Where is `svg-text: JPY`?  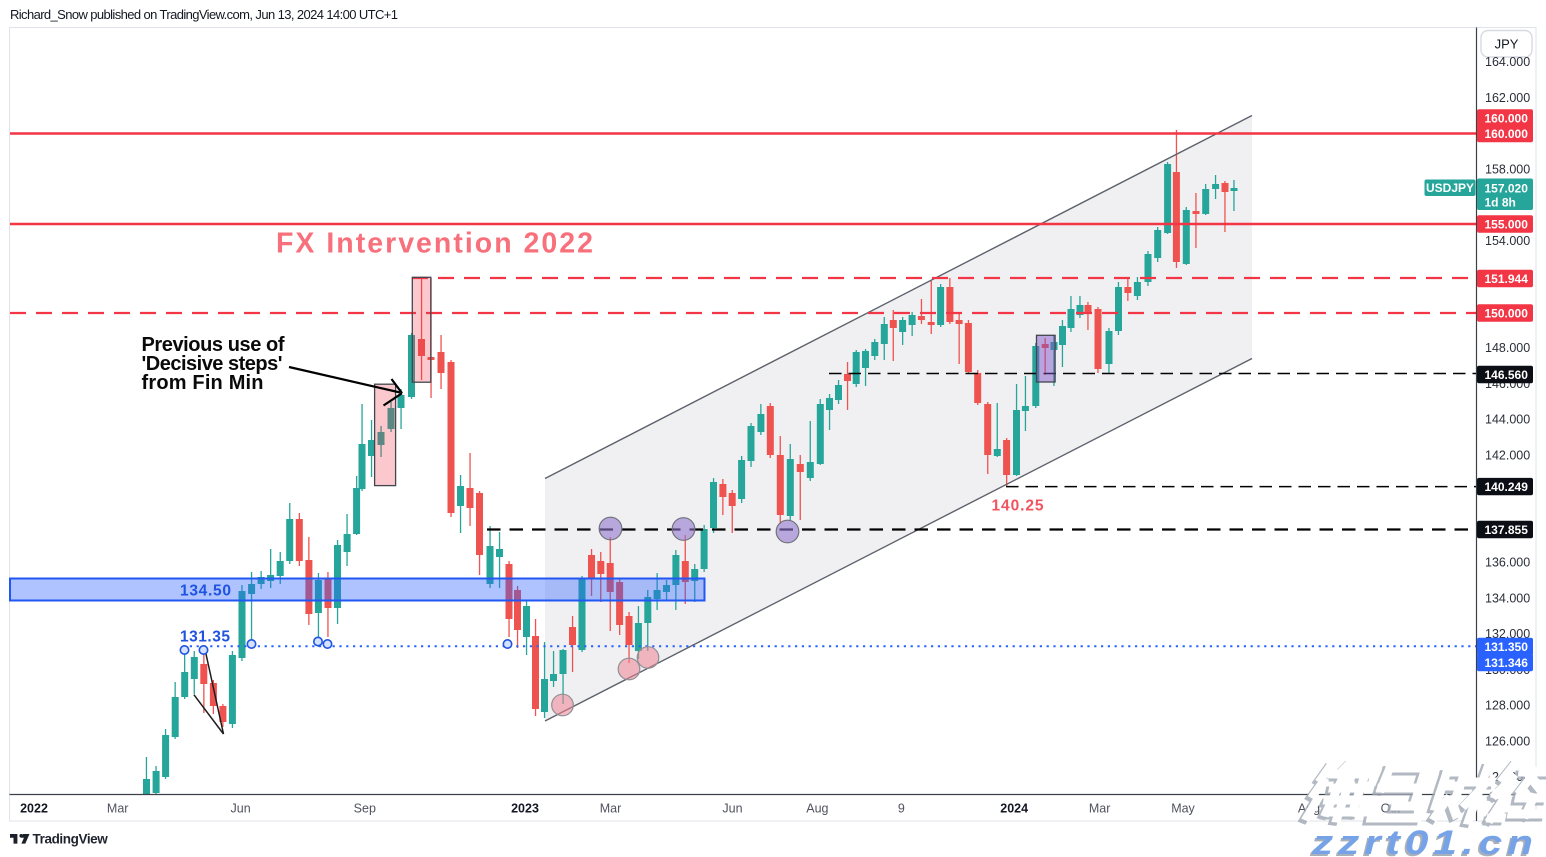 svg-text: JPY is located at coordinates (1507, 44).